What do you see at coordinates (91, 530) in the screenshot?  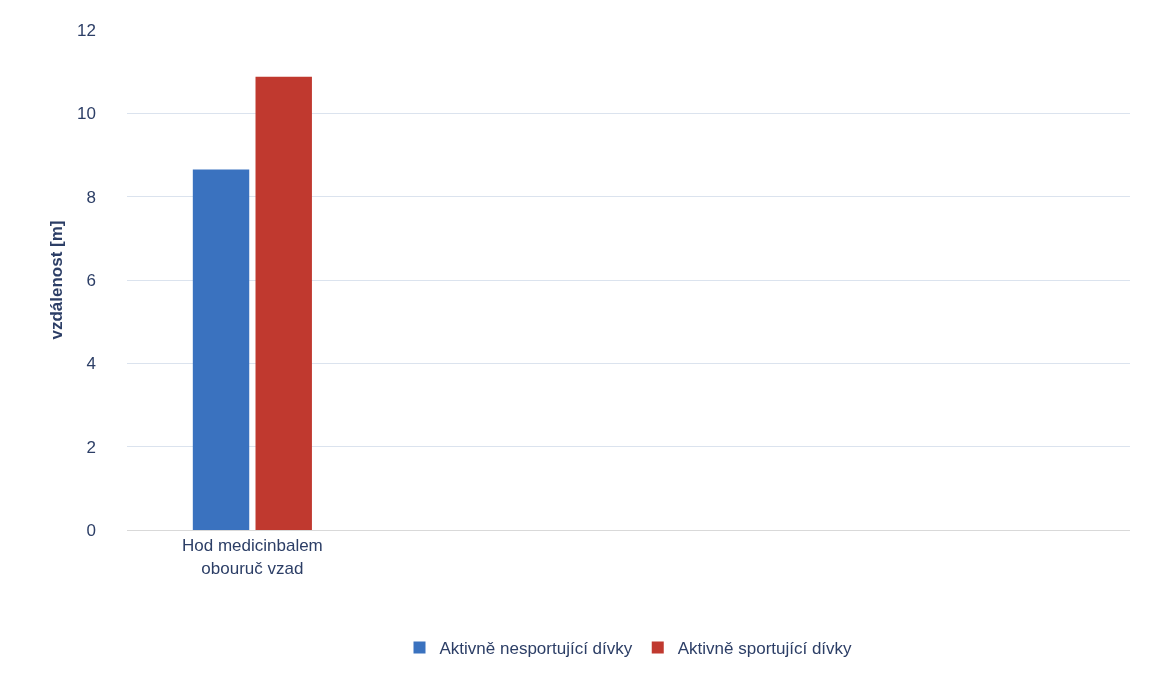 I see `y-tick-label: 0` at bounding box center [91, 530].